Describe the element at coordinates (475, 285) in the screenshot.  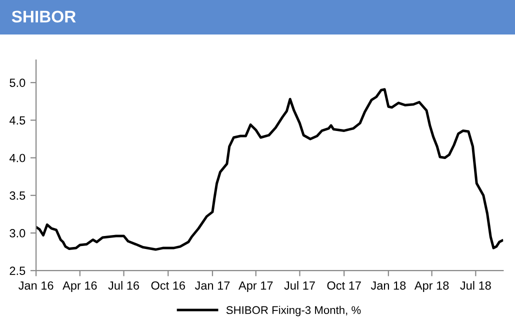
I see `x-tick-label: Jul 18` at that location.